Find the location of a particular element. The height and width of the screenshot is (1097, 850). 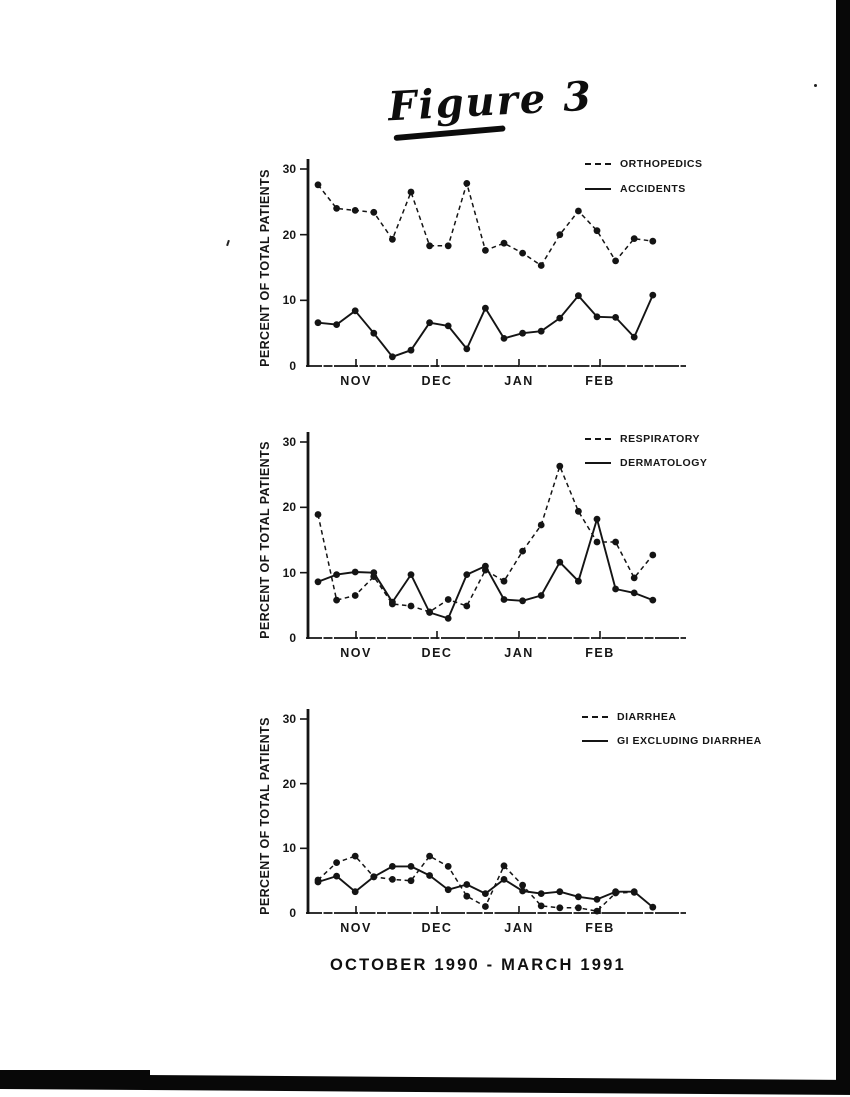

scan-edge-bar-right is located at coordinates (843, 546).